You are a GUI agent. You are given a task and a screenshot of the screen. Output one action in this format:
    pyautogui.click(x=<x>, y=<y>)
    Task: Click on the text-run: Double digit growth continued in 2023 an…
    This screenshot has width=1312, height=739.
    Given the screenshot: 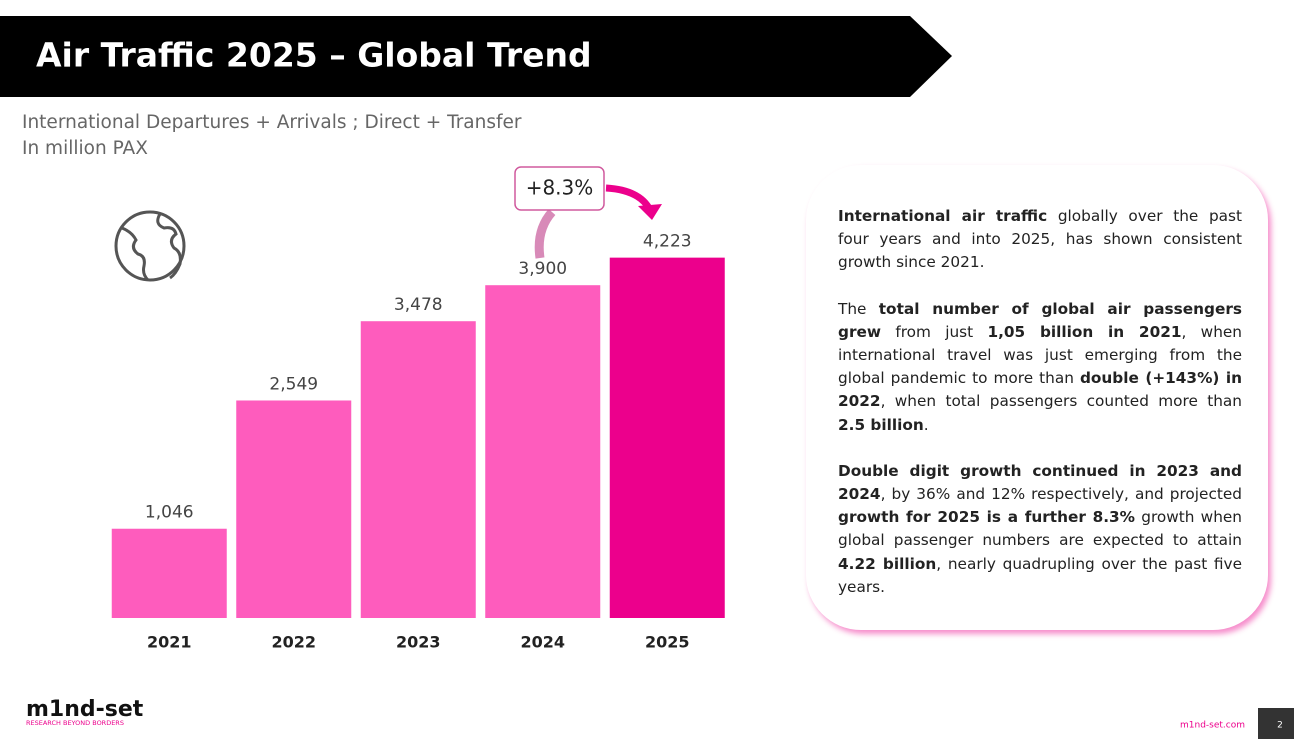 What is the action you would take?
    pyautogui.click(x=1040, y=482)
    